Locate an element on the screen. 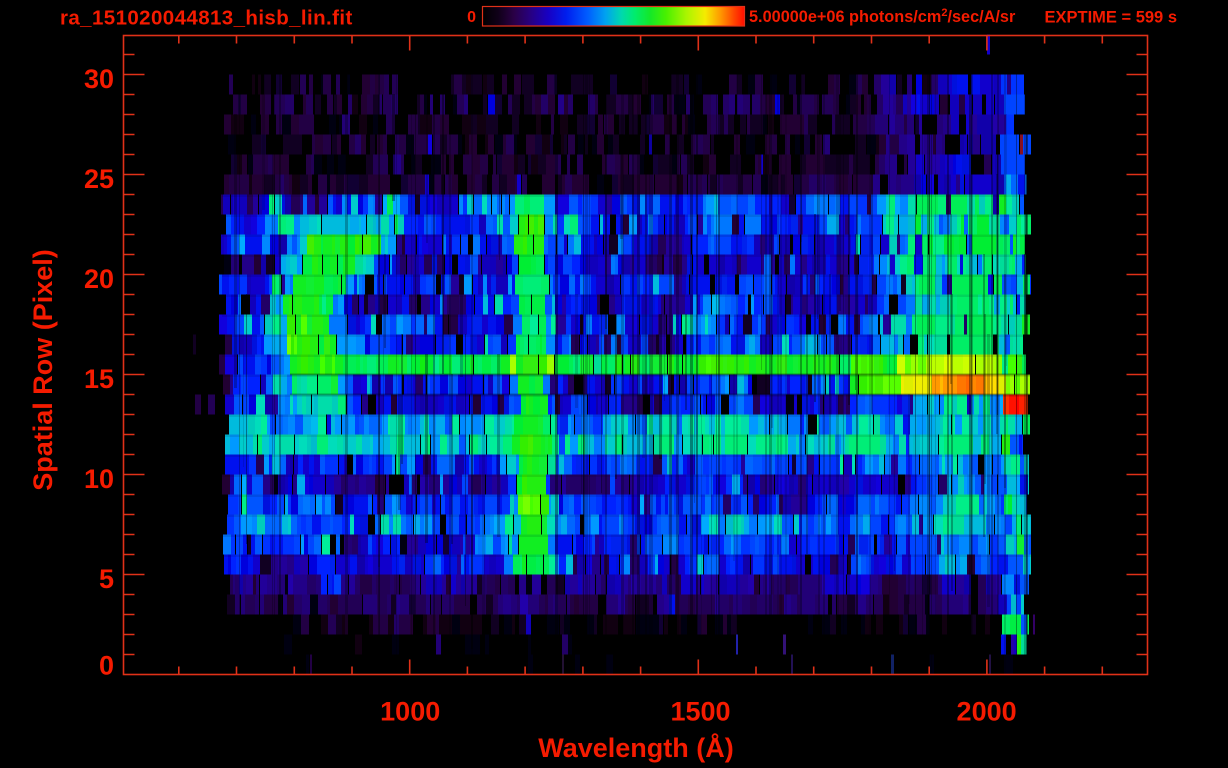  svg-text: 2000 is located at coordinates (987, 712).